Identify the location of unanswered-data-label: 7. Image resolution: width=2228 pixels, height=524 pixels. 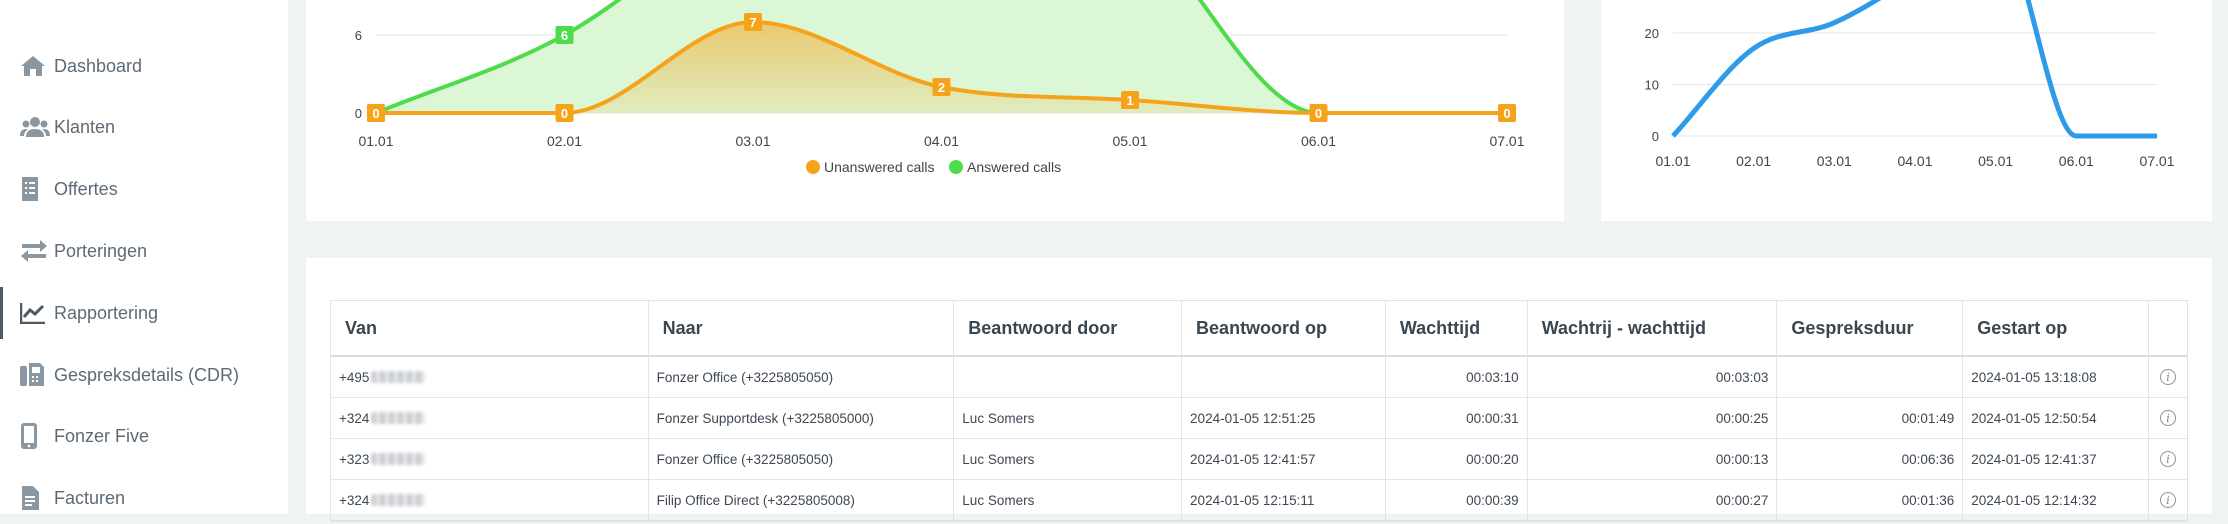
(752, 22).